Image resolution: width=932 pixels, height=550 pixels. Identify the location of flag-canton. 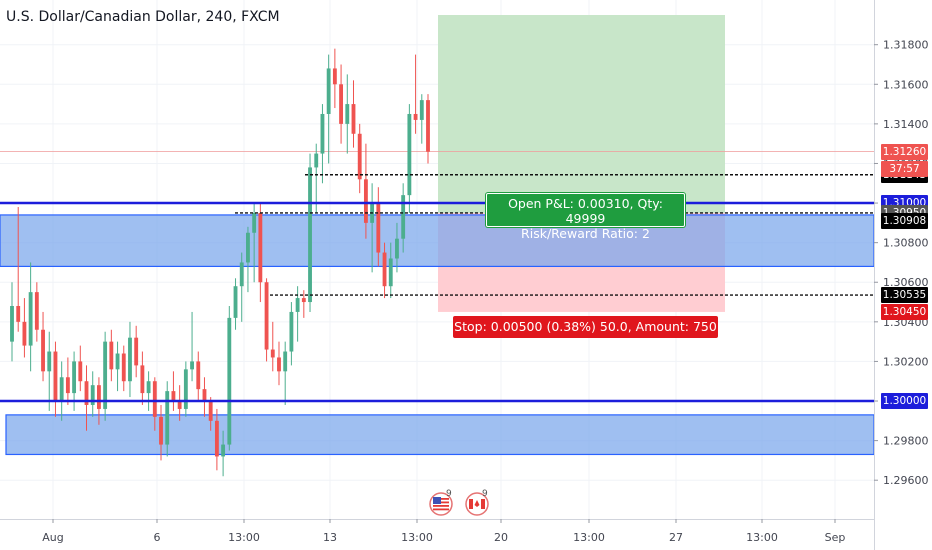
(437, 500).